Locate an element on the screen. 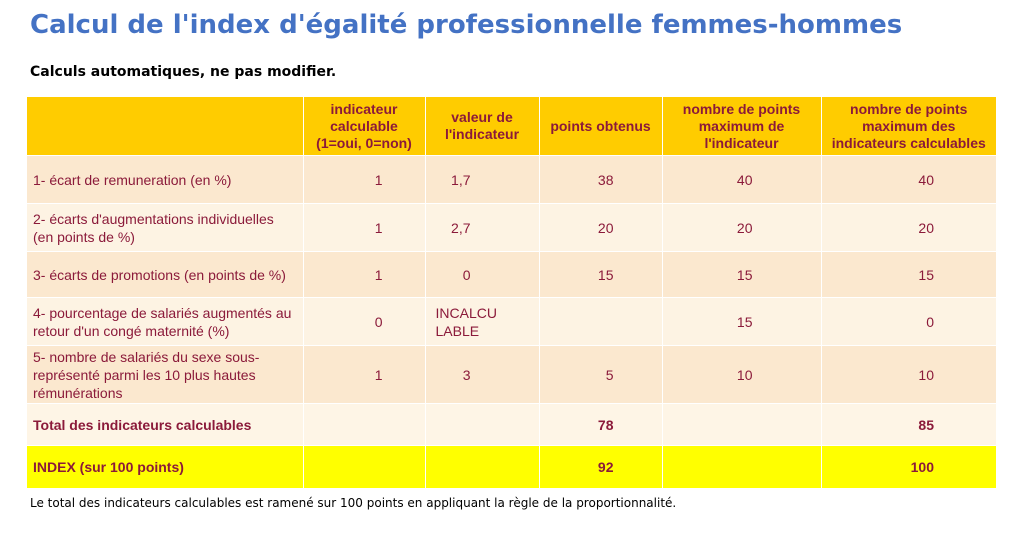  header-max-indicateur: nombre de points maximum de l'indicateur is located at coordinates (742, 126).